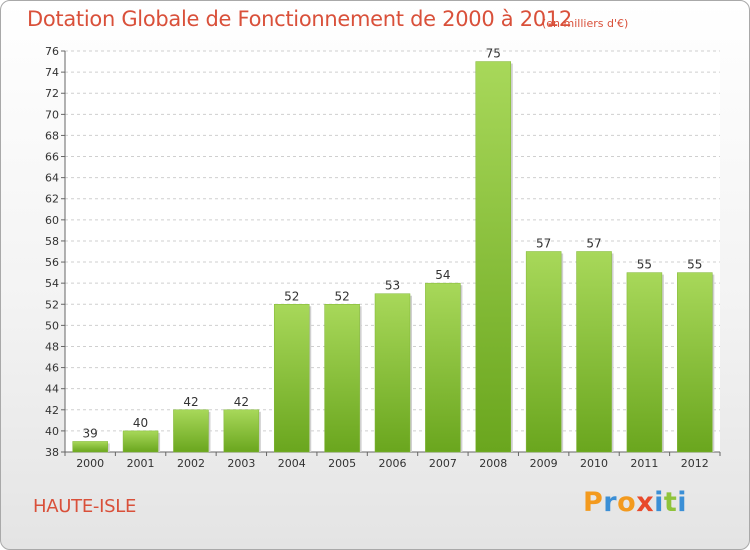 Image resolution: width=750 pixels, height=550 pixels. What do you see at coordinates (52, 93) in the screenshot?
I see `y-tick-label: 72` at bounding box center [52, 93].